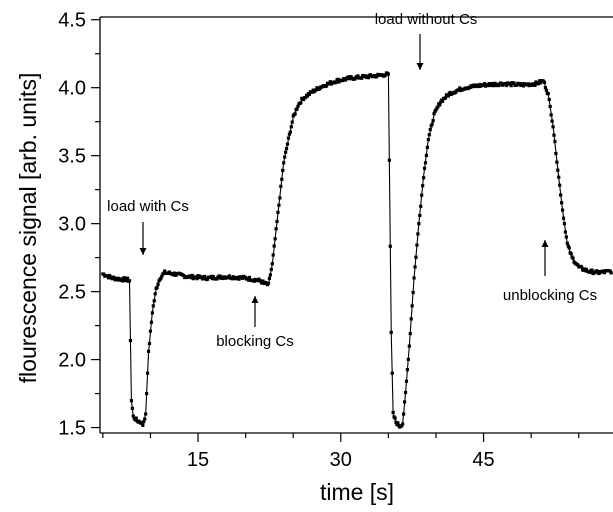 This screenshot has width=613, height=512. What do you see at coordinates (148, 206) in the screenshot?
I see `annotation-label: load with Cs` at bounding box center [148, 206].